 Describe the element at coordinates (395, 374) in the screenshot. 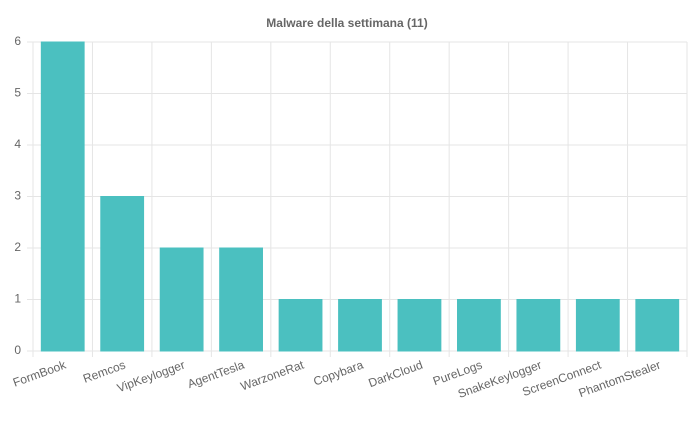

I see `x-tick-label: DarkCloud` at that location.